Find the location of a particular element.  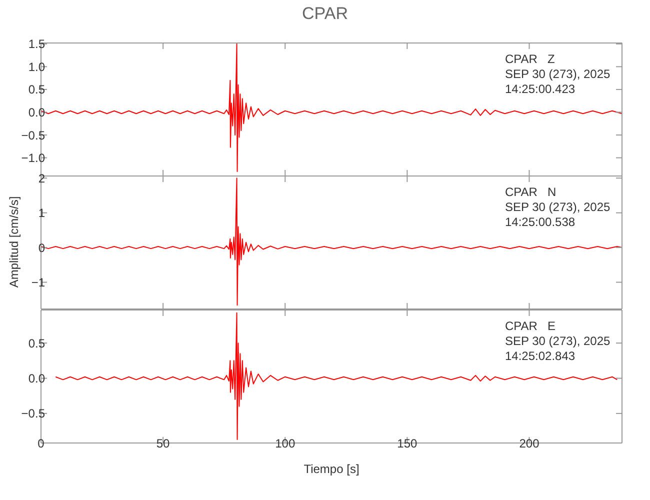

annotation: 14:25:02.843 is located at coordinates (540, 356).